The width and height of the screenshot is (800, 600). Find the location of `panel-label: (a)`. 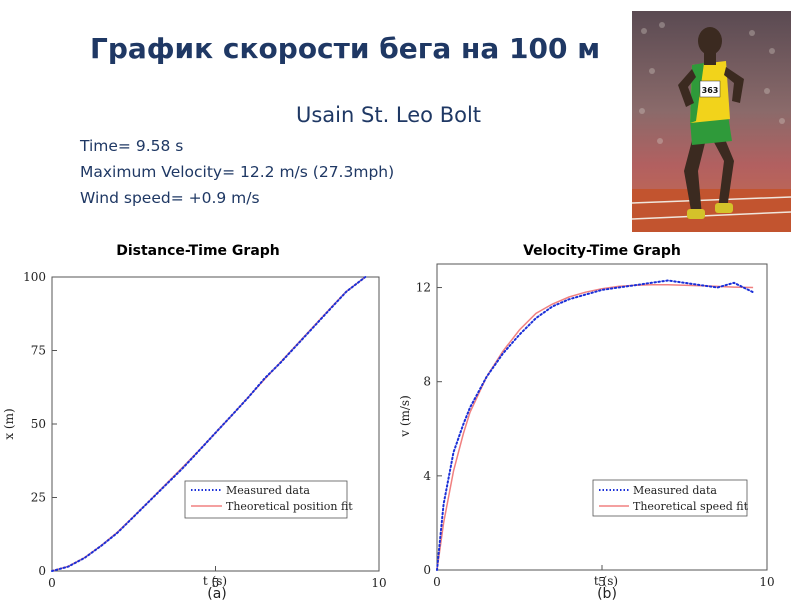

panel-label: (a) is located at coordinates (217, 593).